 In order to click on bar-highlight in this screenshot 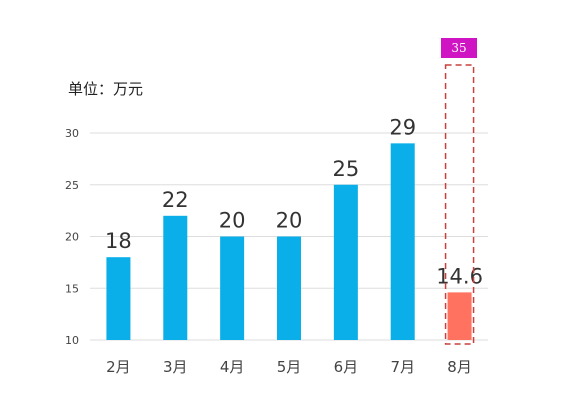, I will do `click(459, 316)`.